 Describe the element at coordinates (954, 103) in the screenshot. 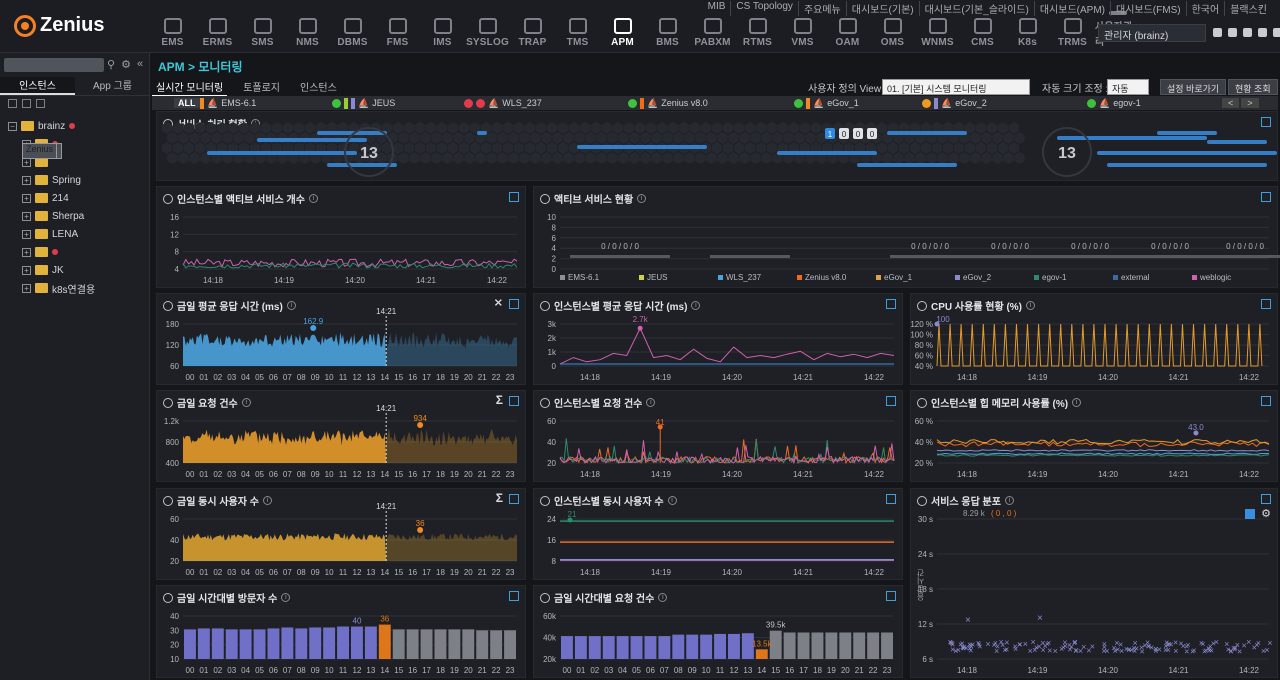

I see `instance-chip: ⛵ eGov_2` at that location.